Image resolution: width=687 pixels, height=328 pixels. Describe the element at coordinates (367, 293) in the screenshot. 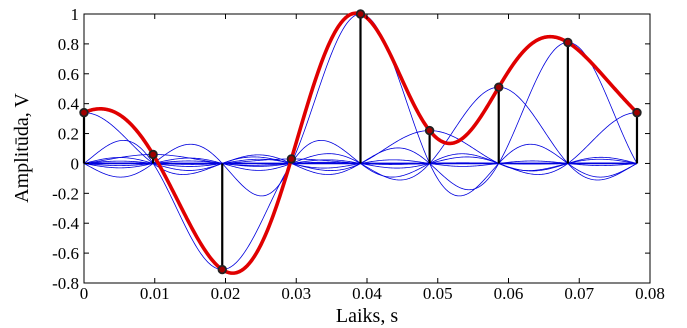

I see `x-tick-label-4: 0.04` at that location.